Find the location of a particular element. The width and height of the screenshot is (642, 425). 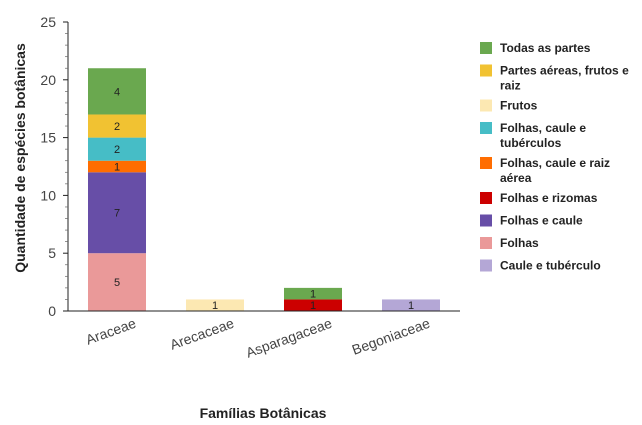

legend-label: Folhas, caule e is located at coordinates (543, 128).